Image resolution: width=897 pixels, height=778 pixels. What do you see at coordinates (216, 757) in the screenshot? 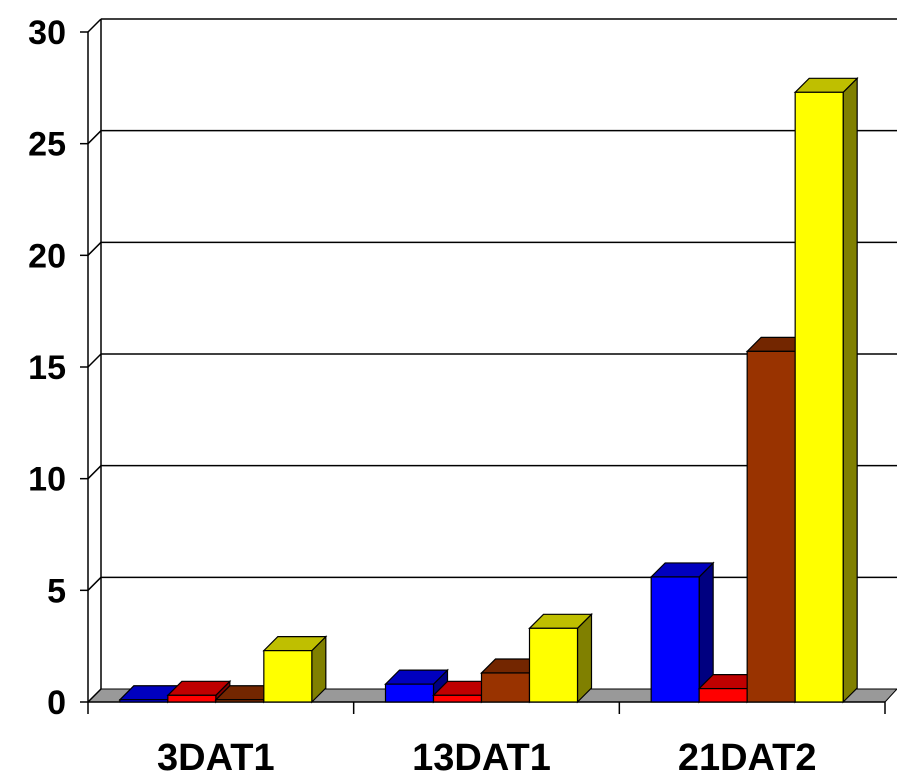
I see `x-tick-label: 3DAT1` at bounding box center [216, 757].